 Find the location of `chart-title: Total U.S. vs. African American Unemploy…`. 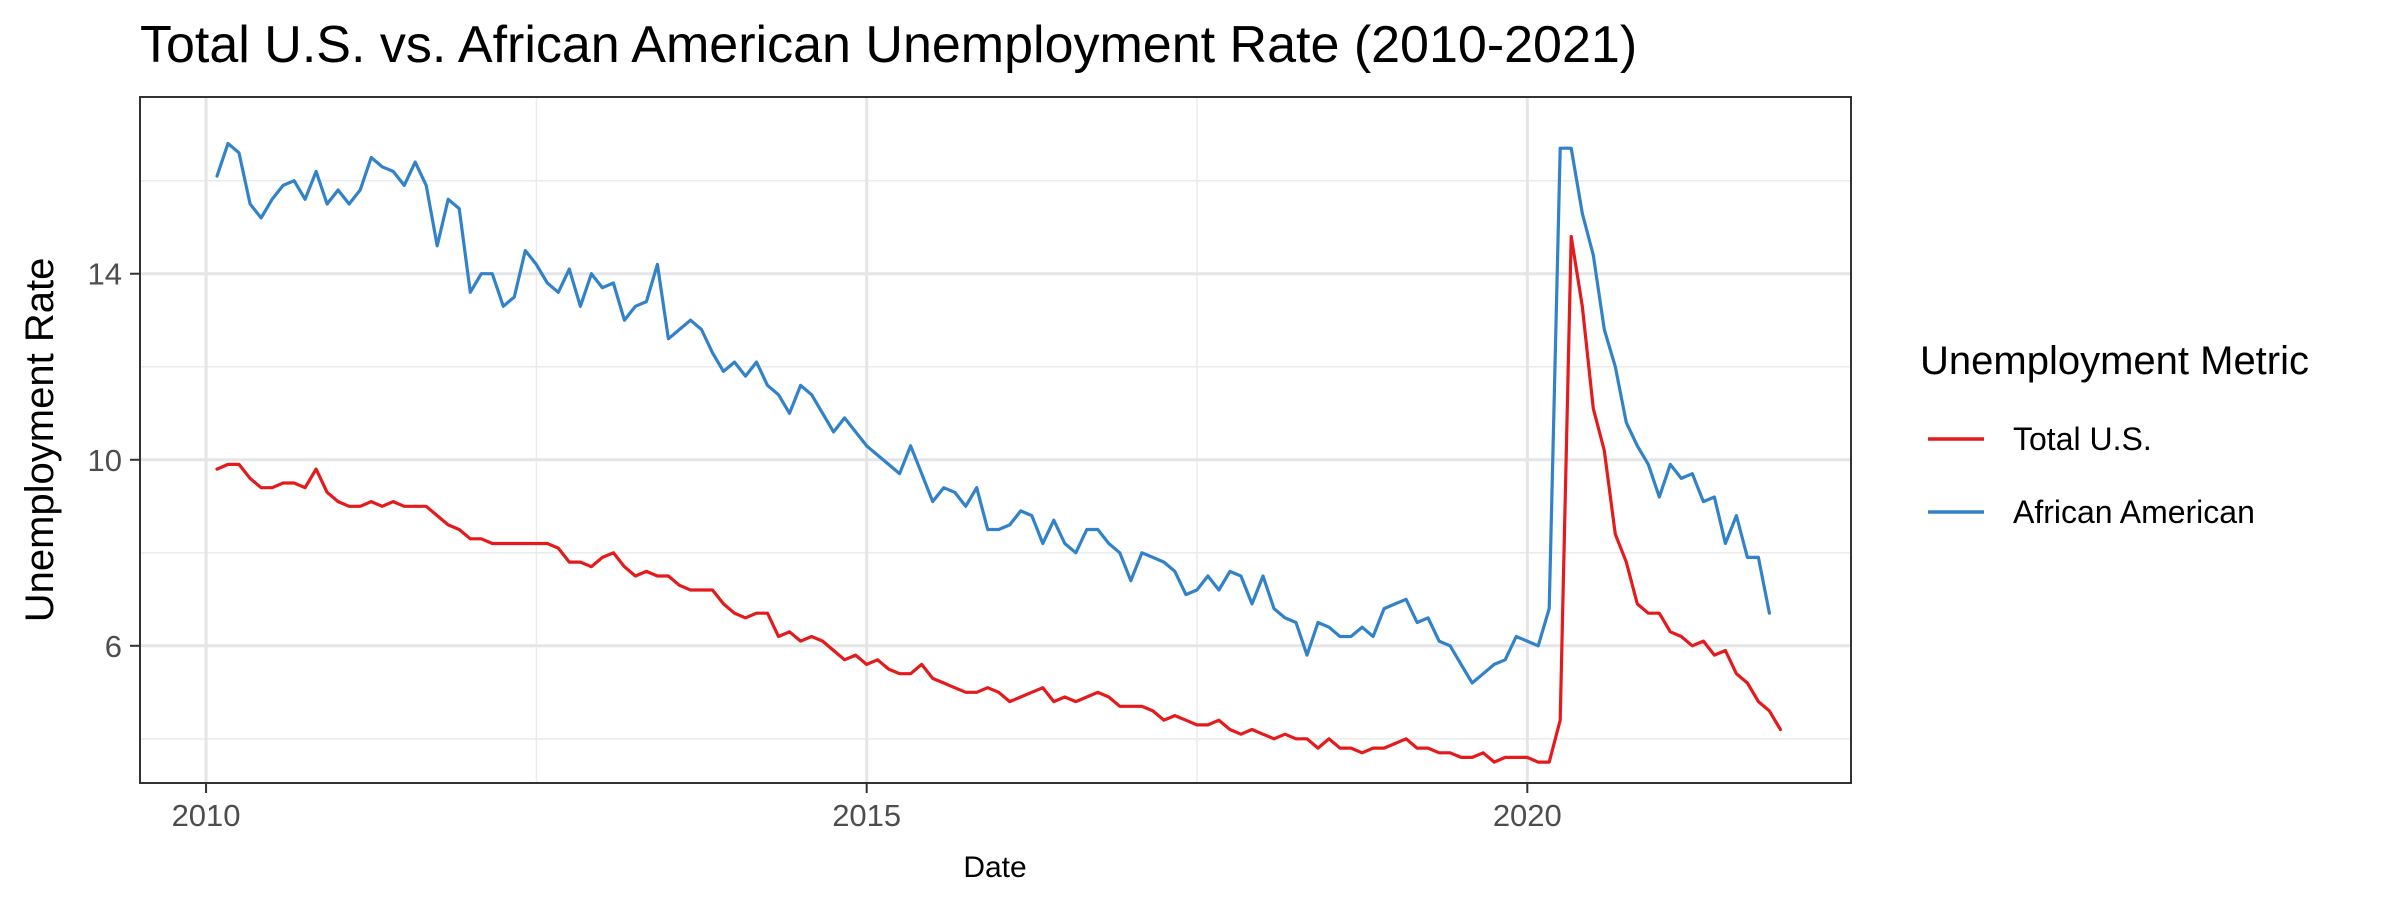

chart-title: Total U.S. vs. African American Unemploy… is located at coordinates (888, 45).